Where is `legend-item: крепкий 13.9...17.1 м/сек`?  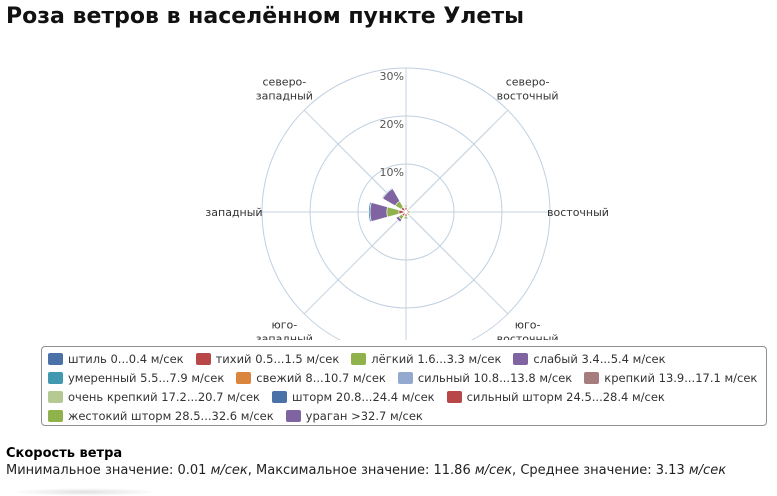
legend-item: крепкий 13.9...17.1 м/сек is located at coordinates (670, 378).